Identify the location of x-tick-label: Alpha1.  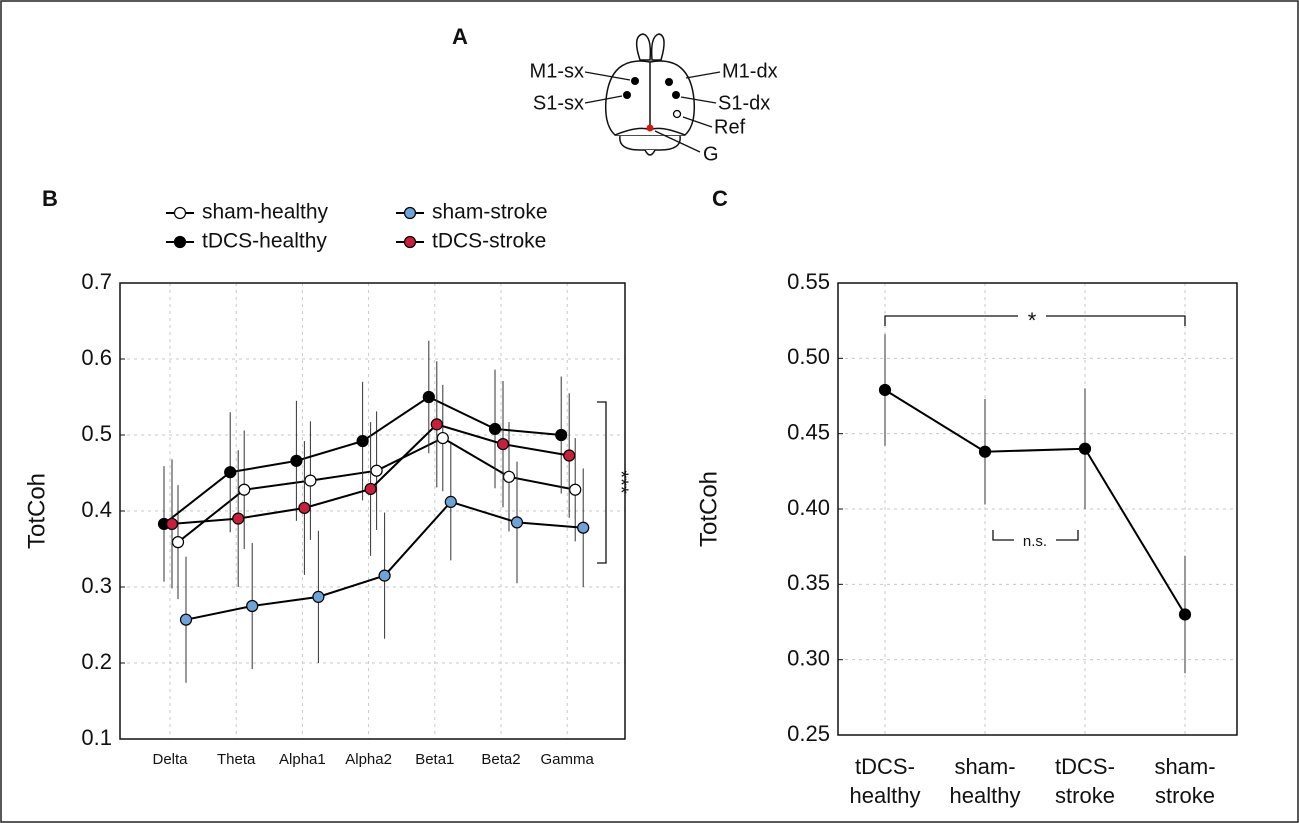
(302, 759).